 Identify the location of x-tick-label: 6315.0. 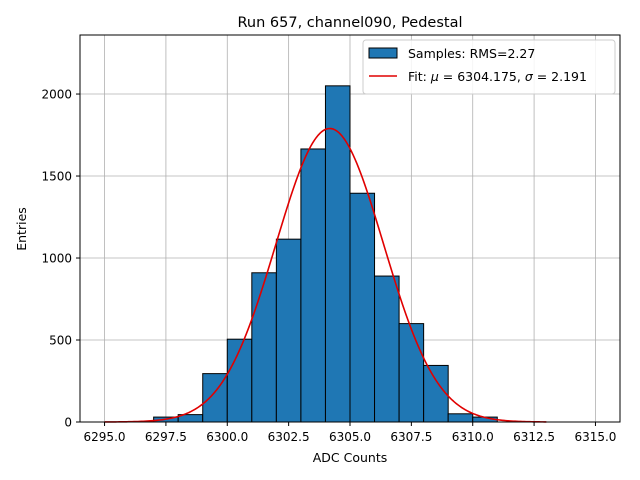
(595, 437).